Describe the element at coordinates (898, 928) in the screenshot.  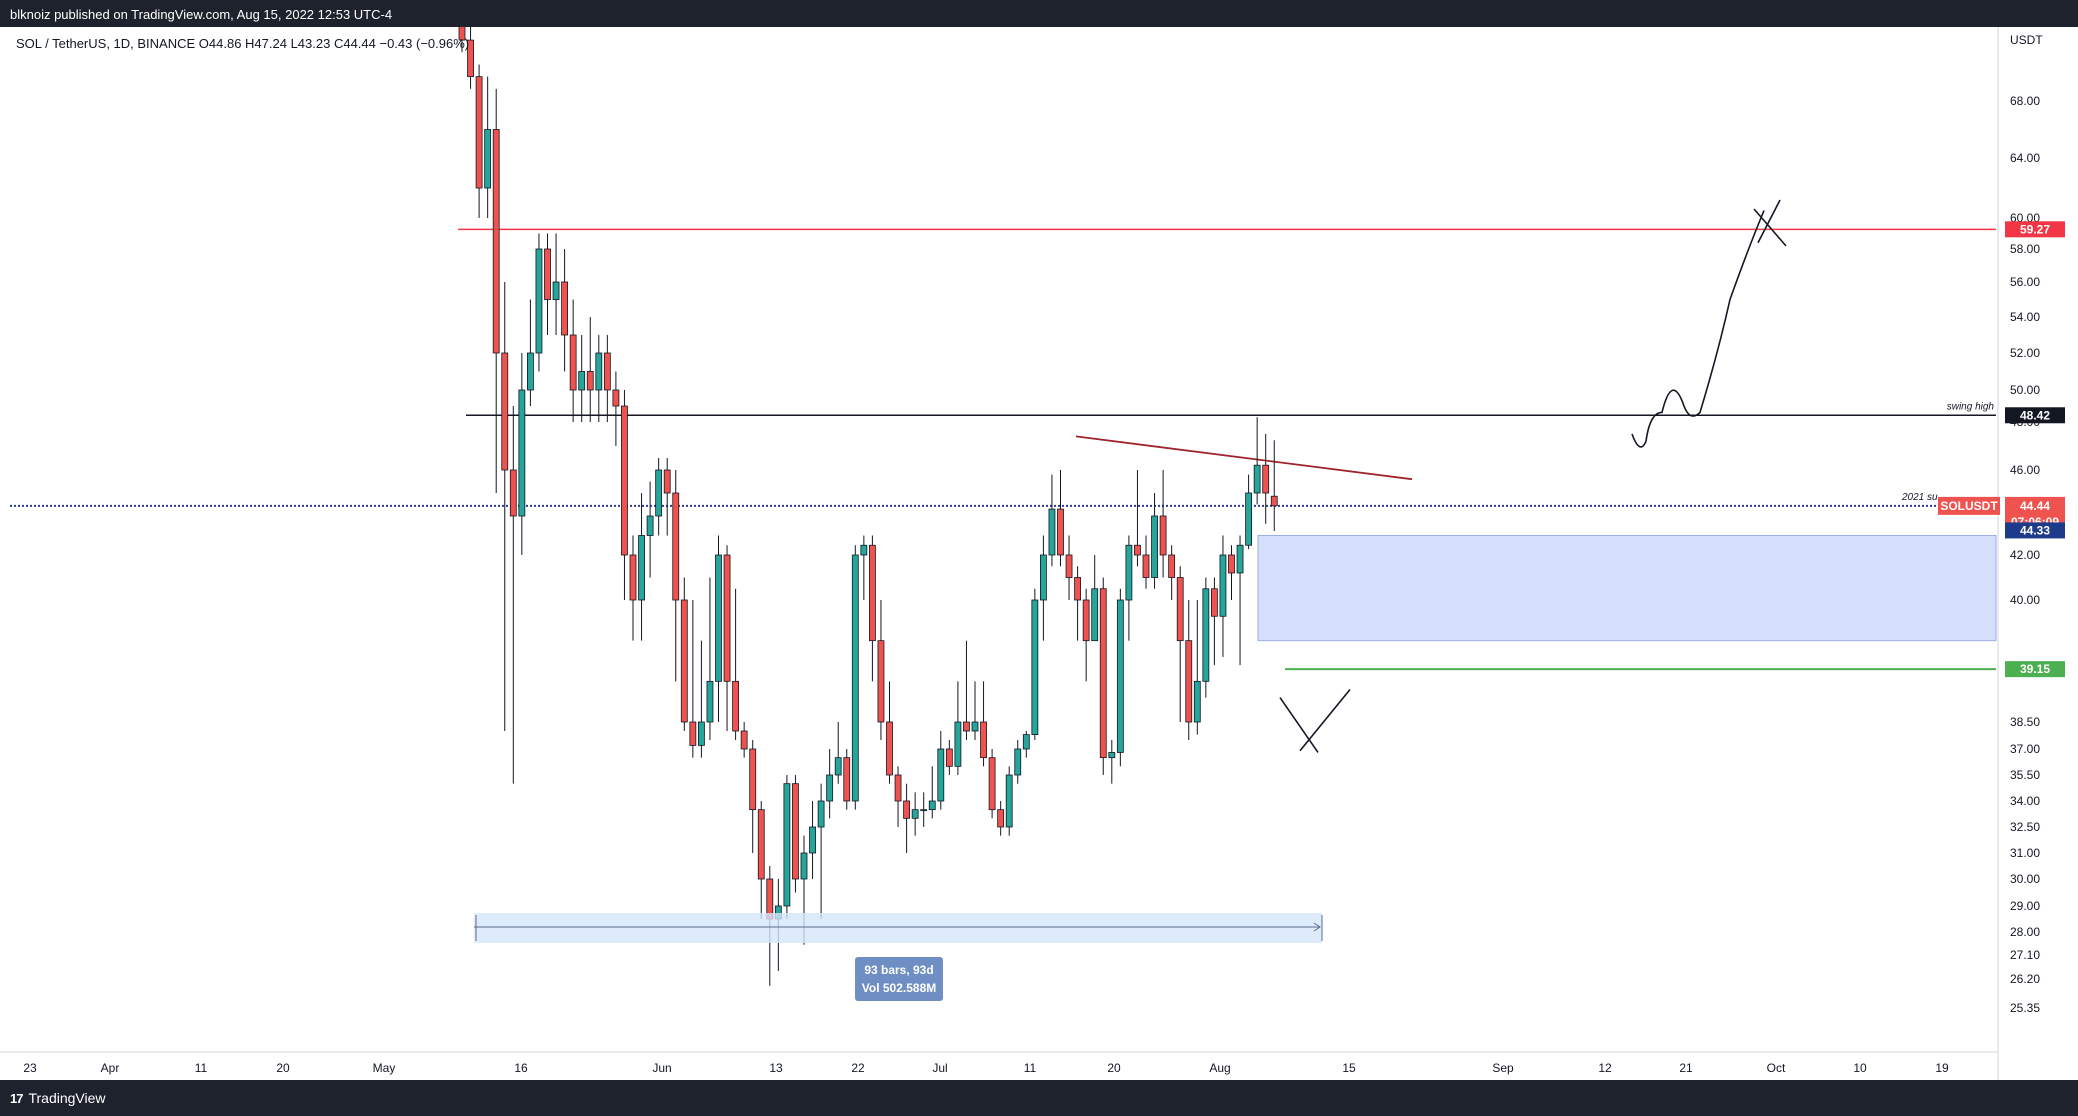
I see `date-range-box` at that location.